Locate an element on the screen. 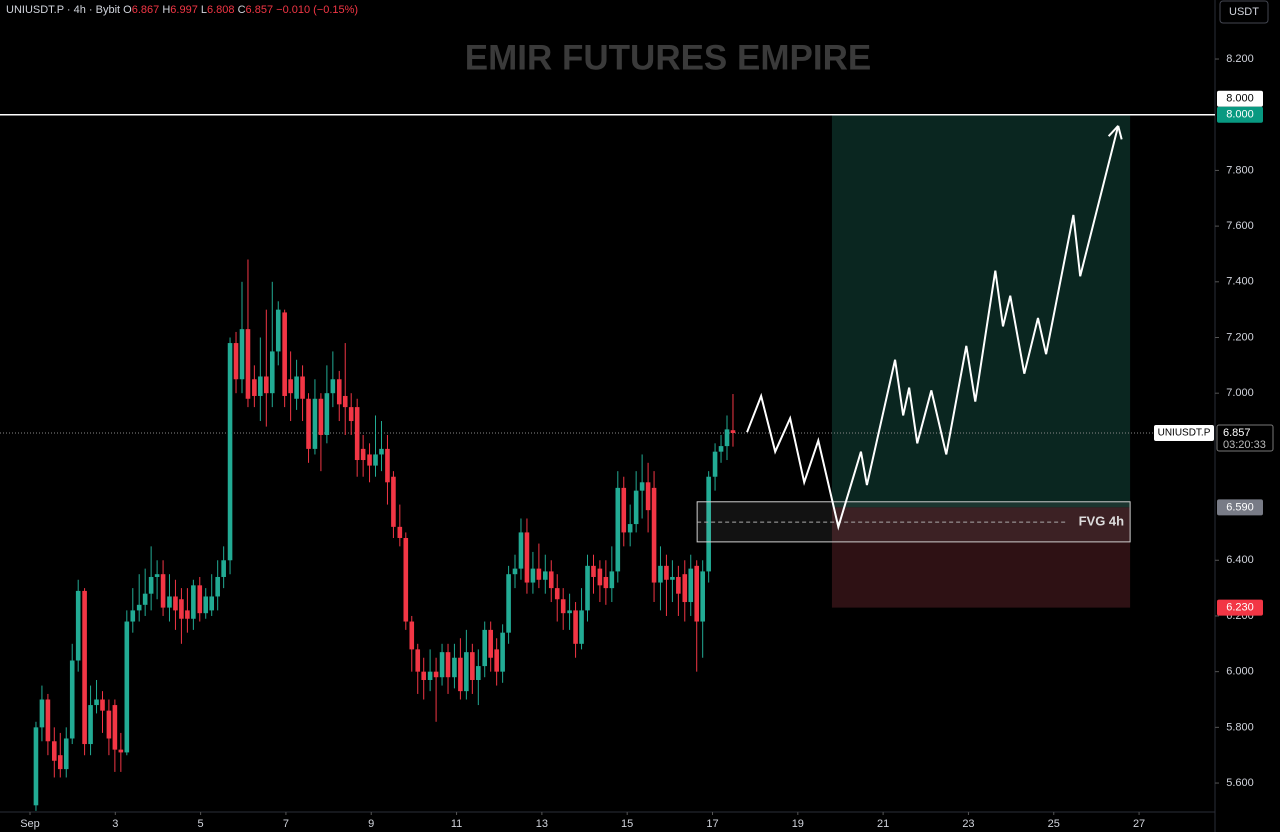  target-price-box is located at coordinates (1240, 114).